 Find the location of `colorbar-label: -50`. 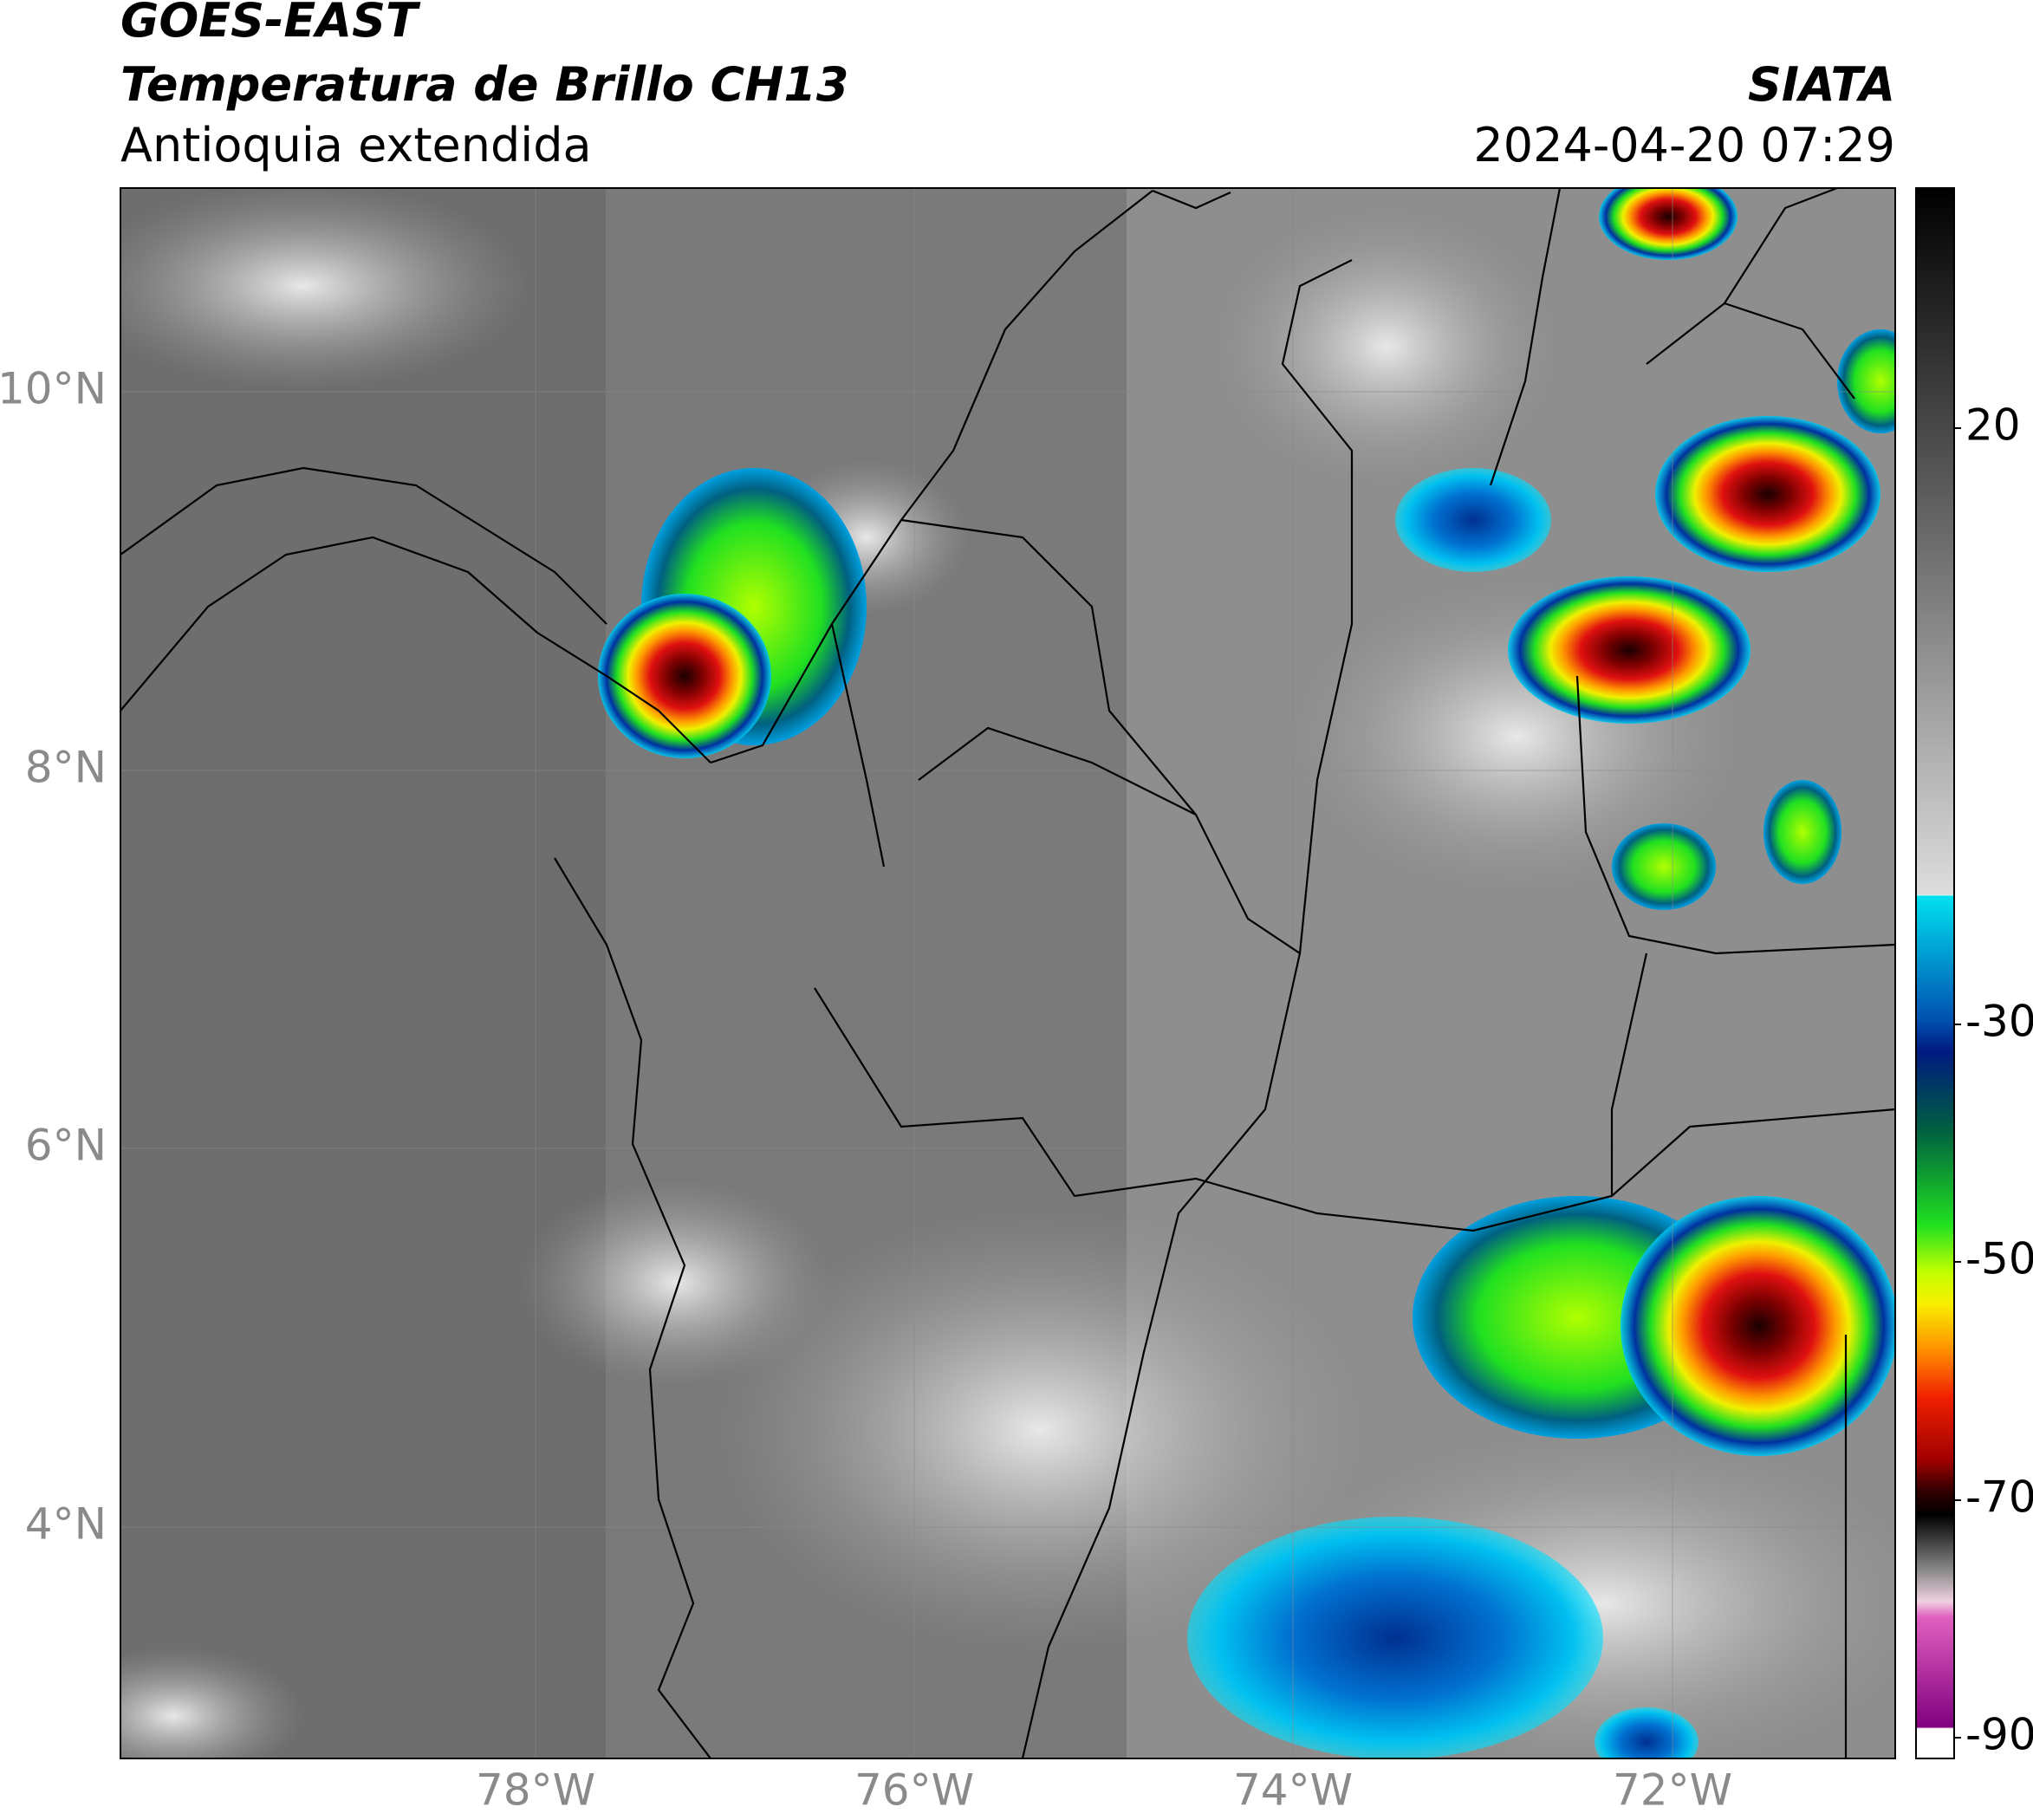

colorbar-label: -50 is located at coordinates (1999, 1259).